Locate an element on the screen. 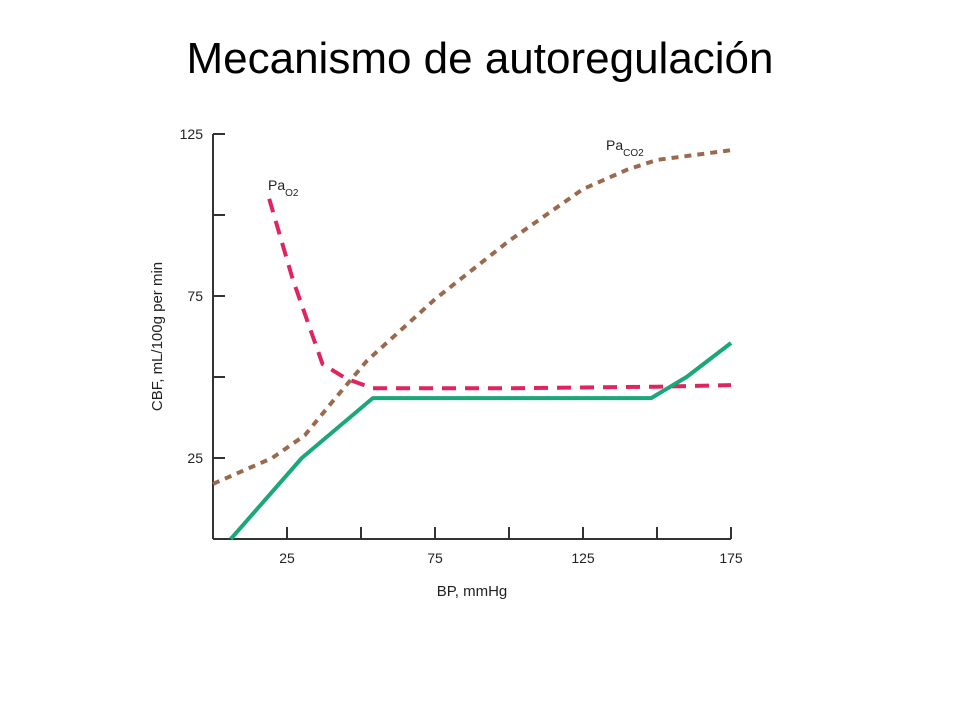 This screenshot has height=720, width=960. y-axis-label: CBF, mL/100g per min is located at coordinates (157, 336).